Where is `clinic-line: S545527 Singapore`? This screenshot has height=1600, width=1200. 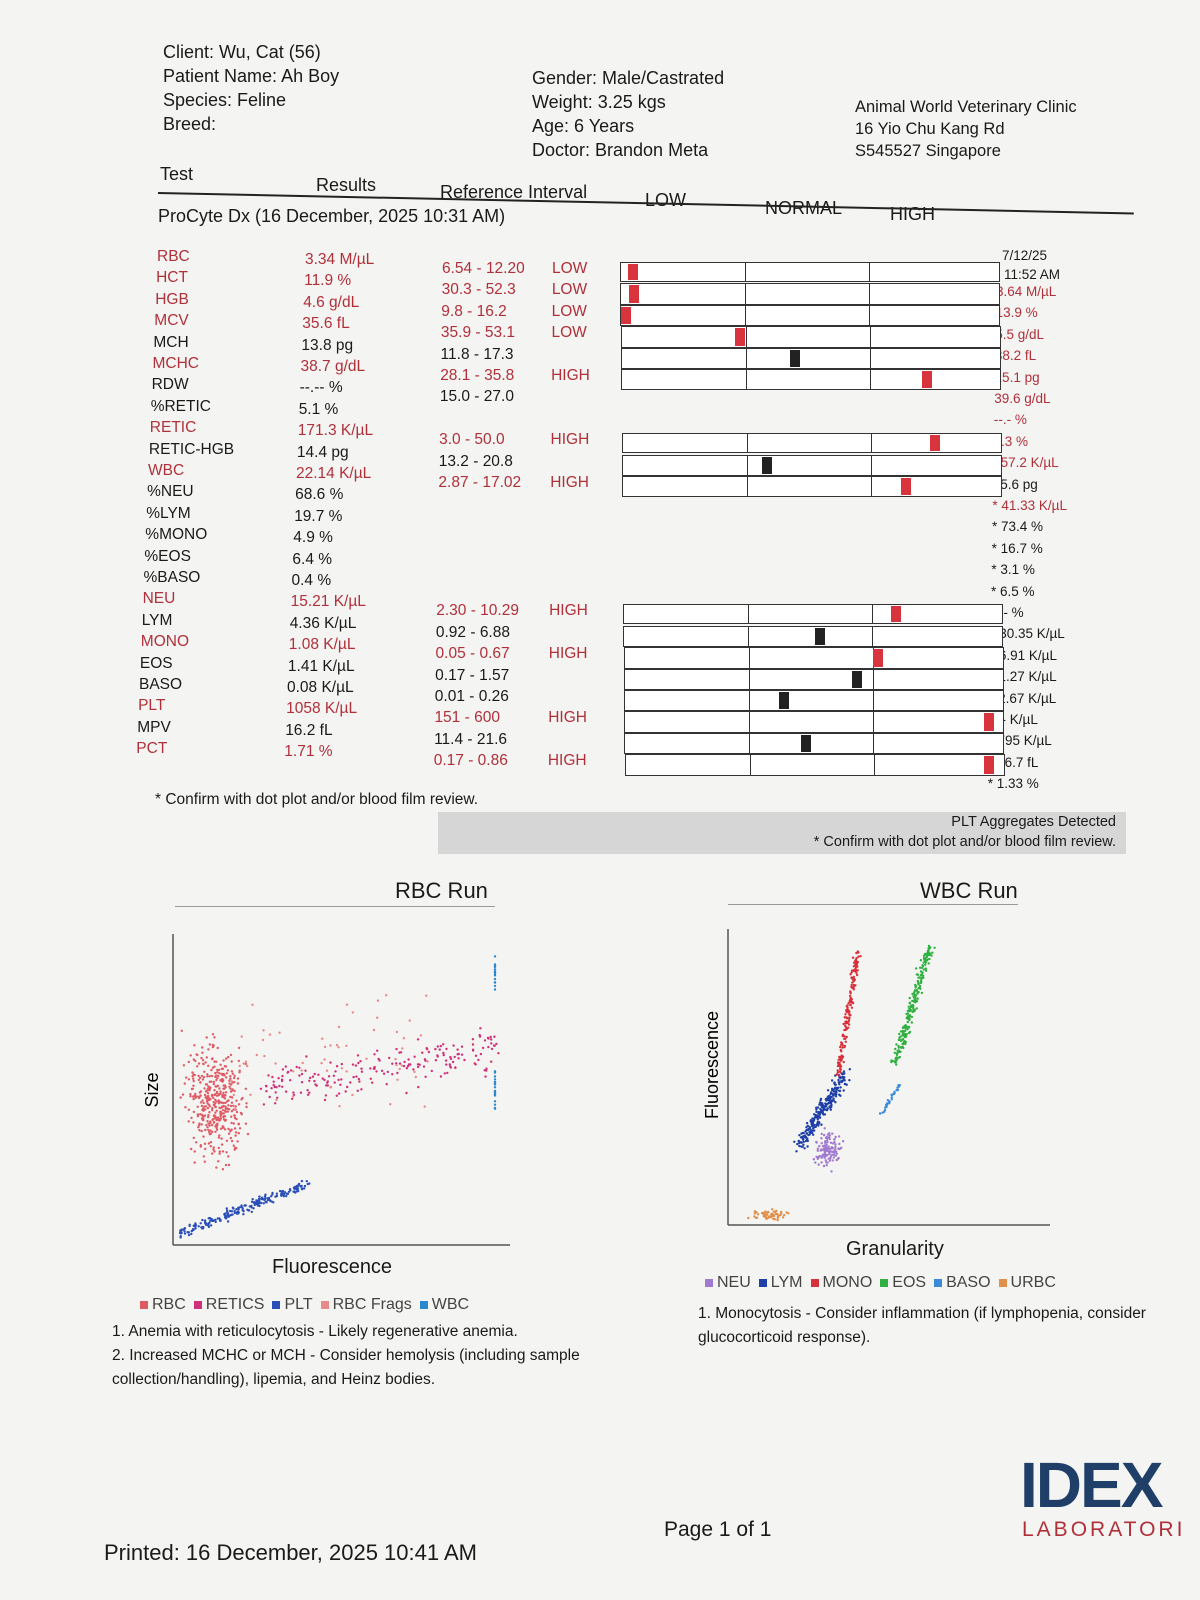
clinic-line: S545527 Singapore is located at coordinates (928, 151).